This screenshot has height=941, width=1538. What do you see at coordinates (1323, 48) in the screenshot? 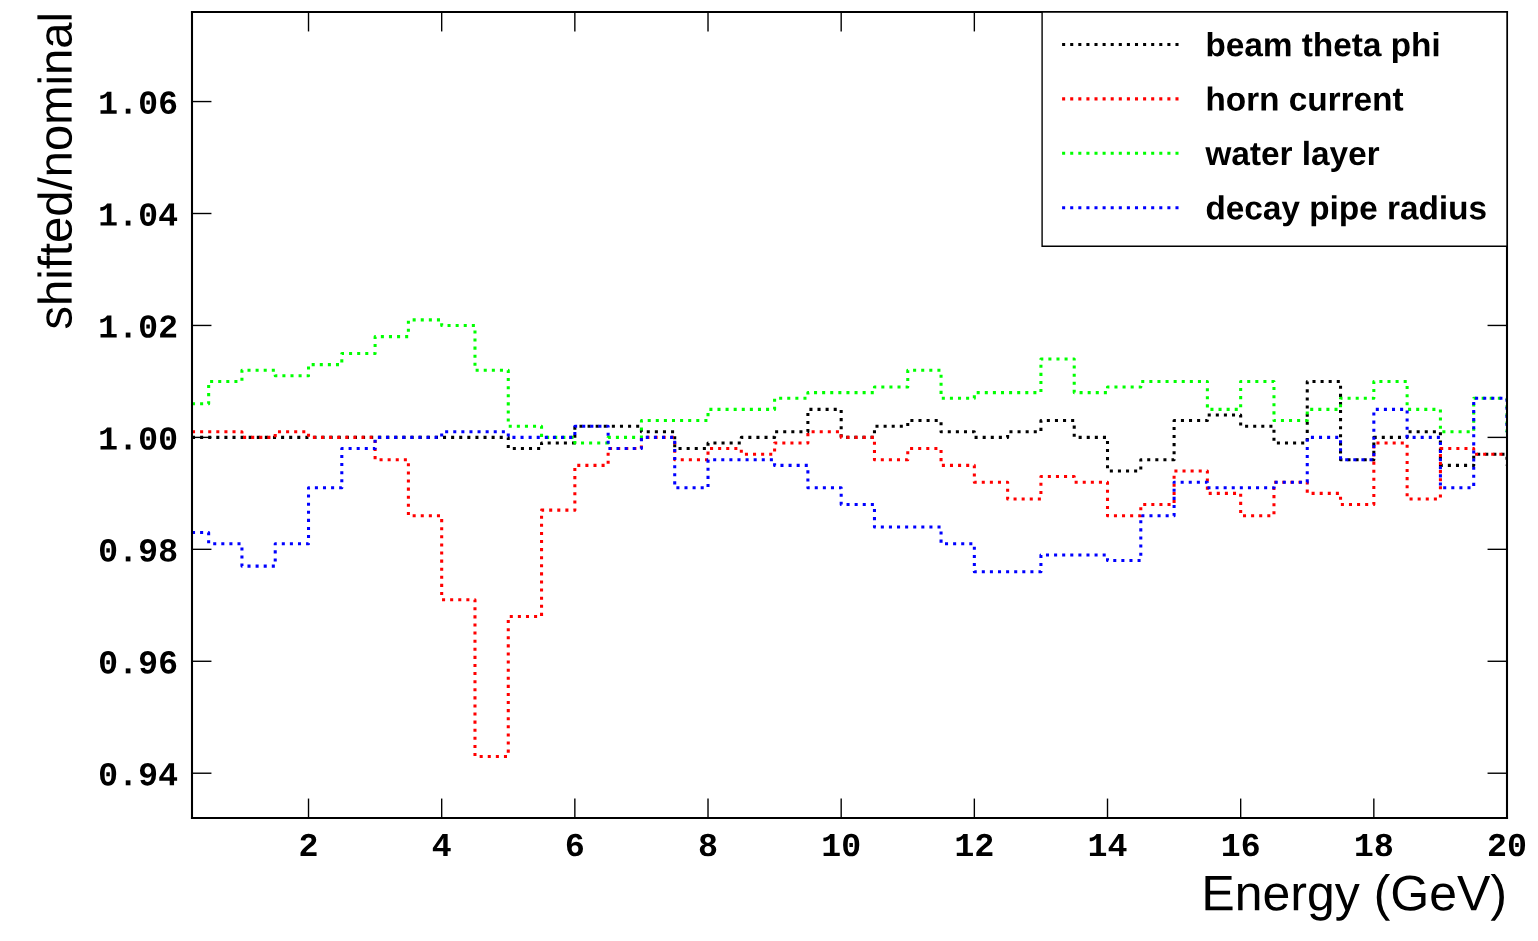
I see `legend-label: beam theta phi` at bounding box center [1323, 48].